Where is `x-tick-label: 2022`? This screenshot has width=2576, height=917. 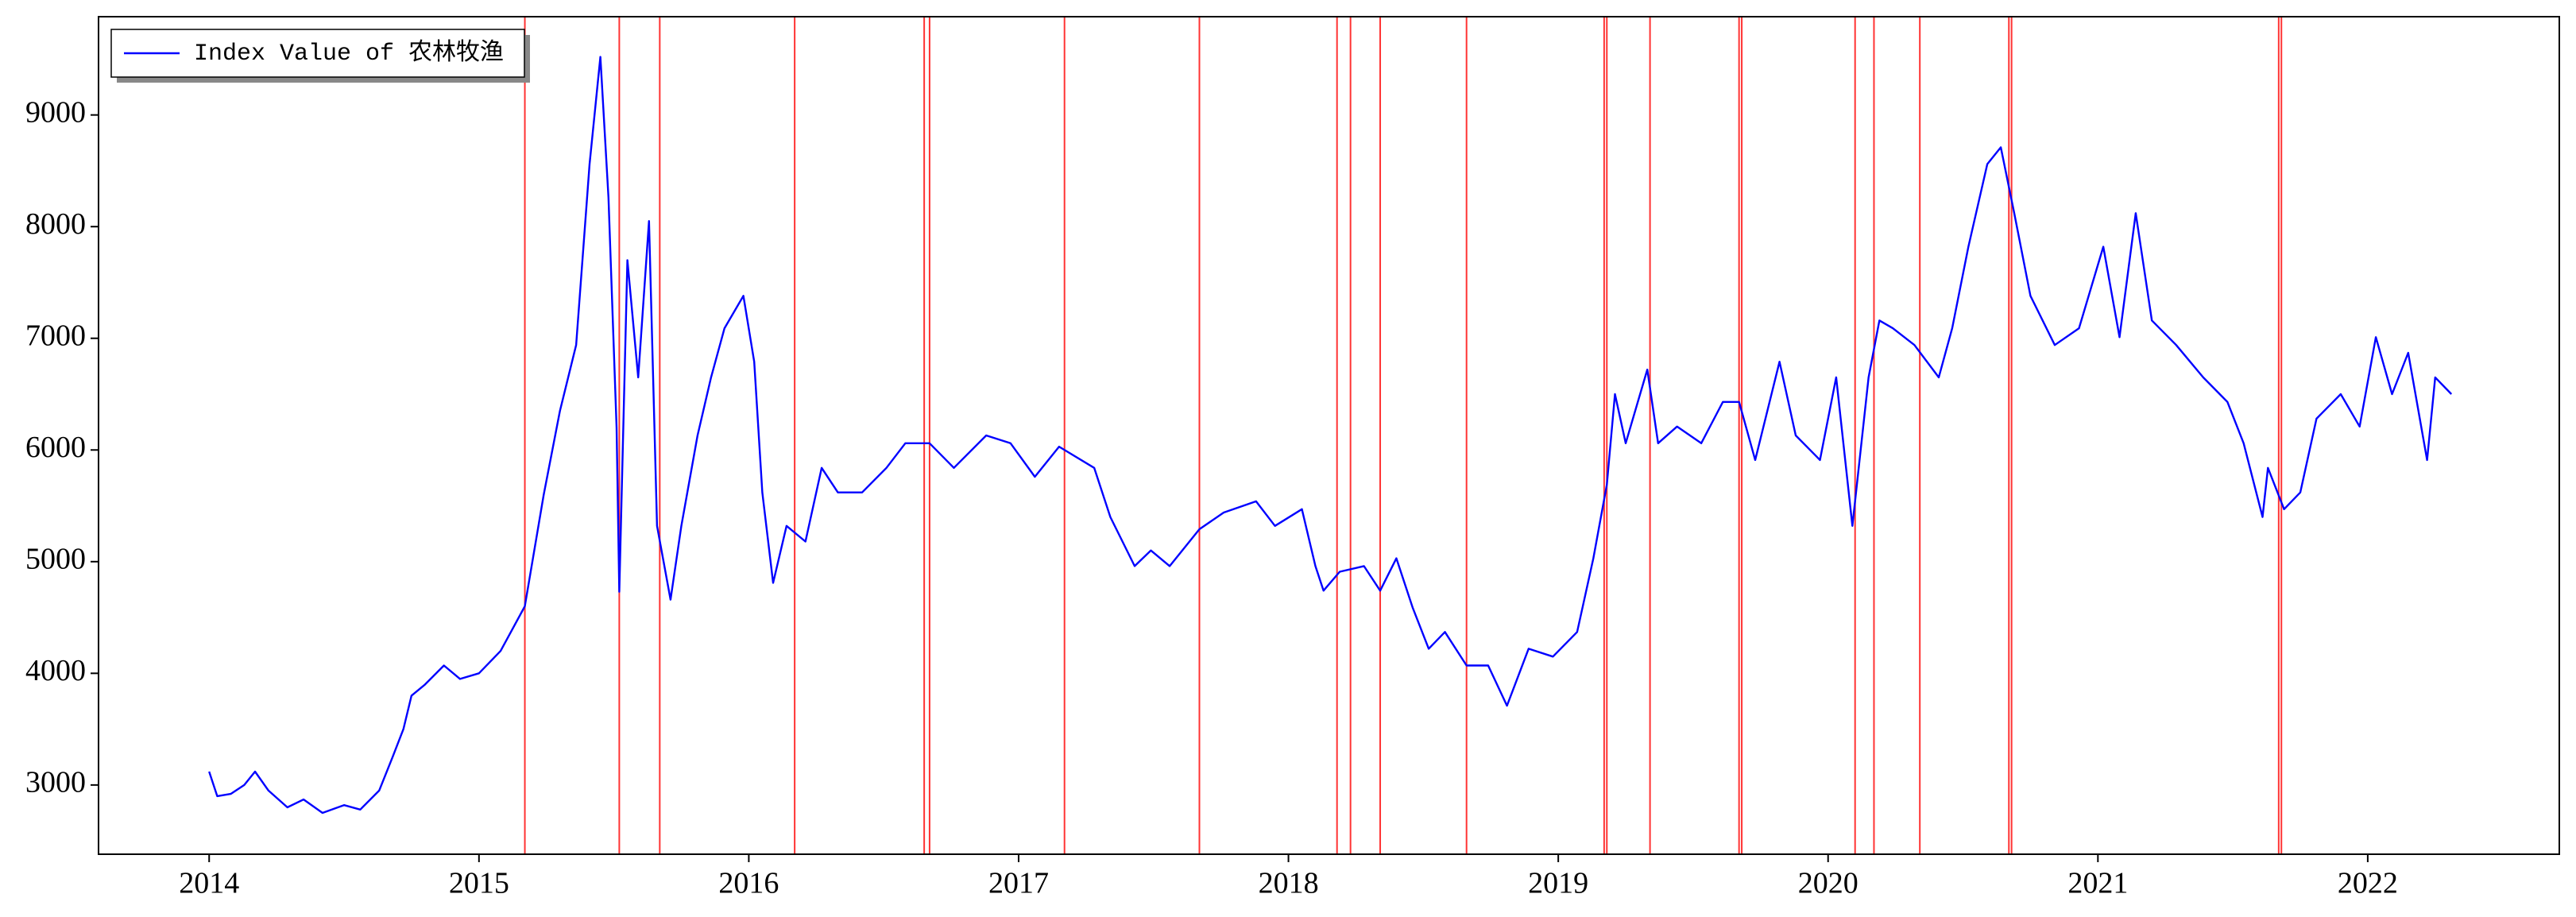 x-tick-label: 2022 is located at coordinates (2368, 883).